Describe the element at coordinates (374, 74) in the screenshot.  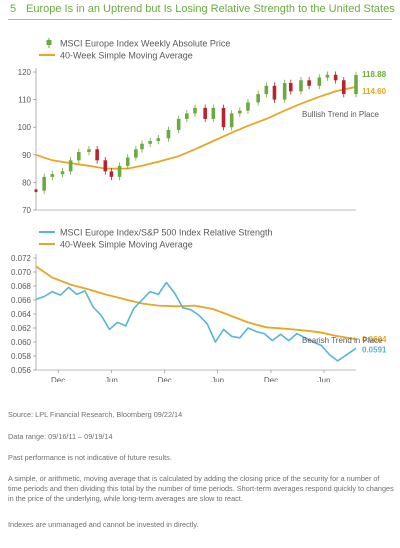
I see `end-label-price: 118.88` at that location.